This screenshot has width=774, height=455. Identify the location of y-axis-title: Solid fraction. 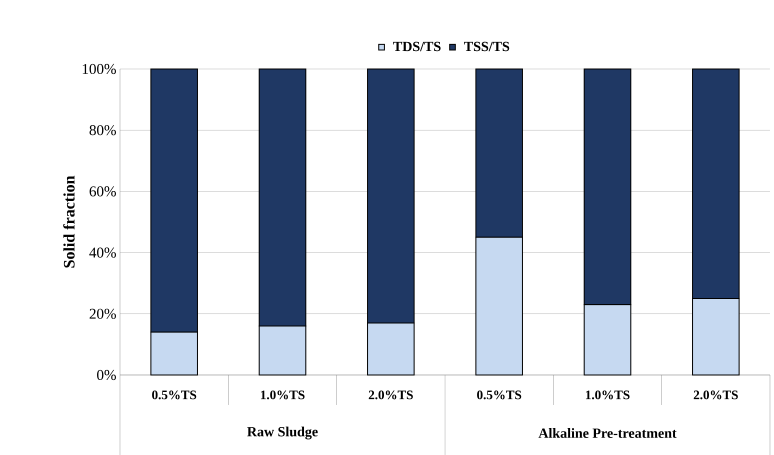
(69, 222).